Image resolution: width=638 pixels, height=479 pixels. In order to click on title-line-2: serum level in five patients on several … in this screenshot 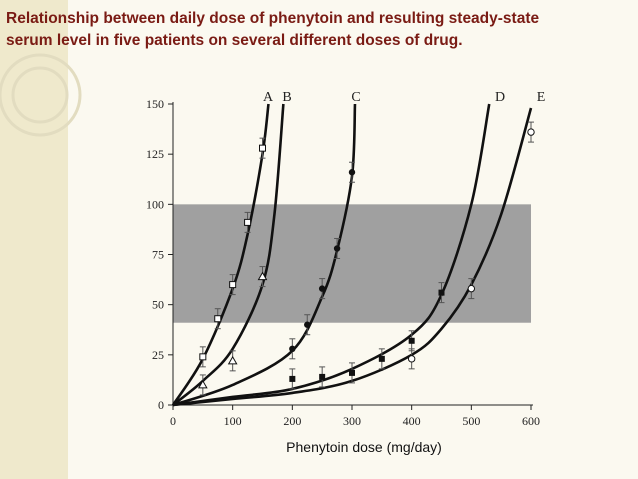, I will do `click(234, 40)`.